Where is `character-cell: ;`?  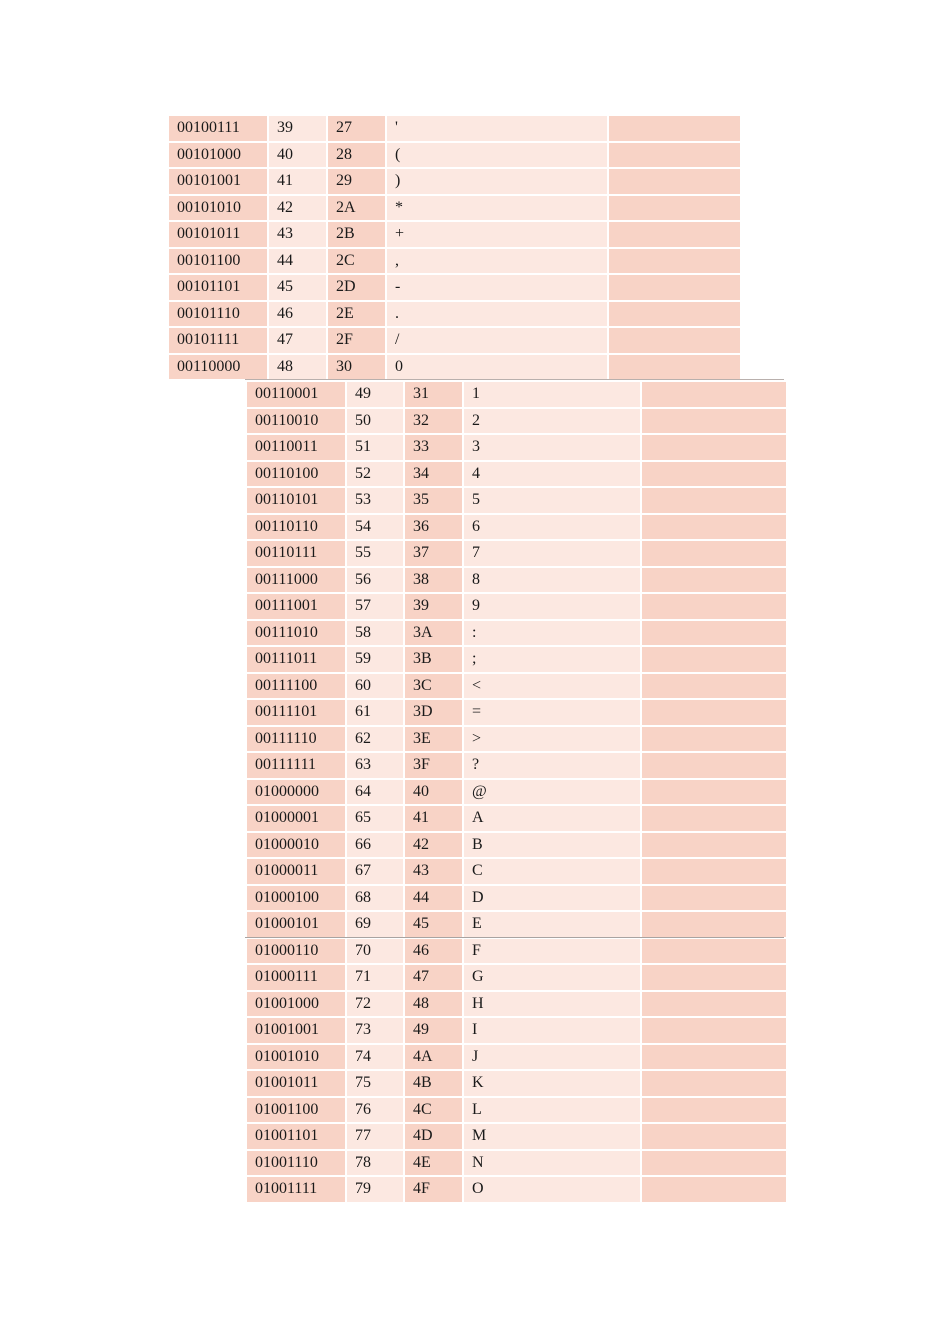 character-cell: ; is located at coordinates (552, 659).